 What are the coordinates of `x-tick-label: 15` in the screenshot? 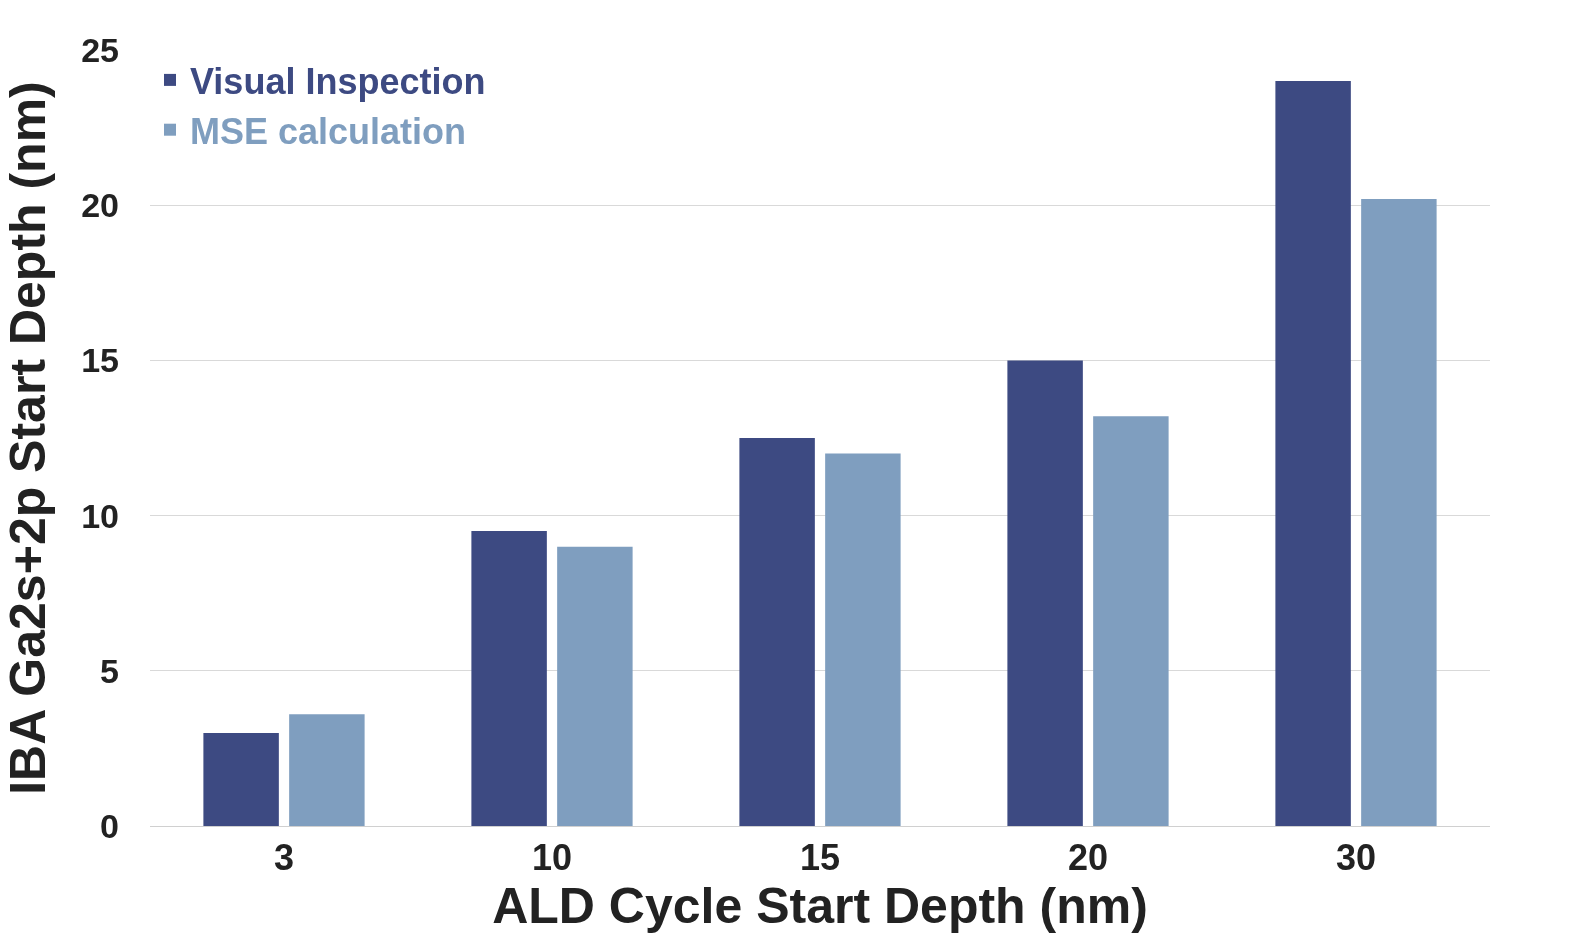 It's located at (820, 858).